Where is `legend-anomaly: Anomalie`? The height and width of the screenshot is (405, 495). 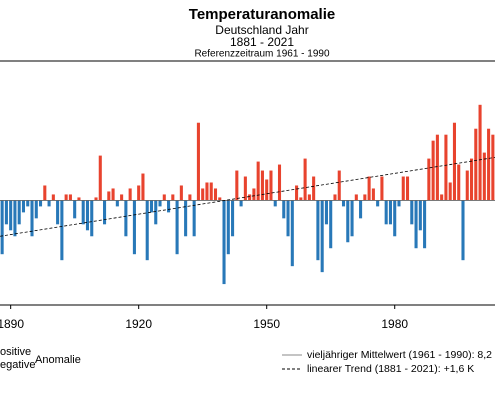
legend-anomaly: Anomalie is located at coordinates (58, 360).